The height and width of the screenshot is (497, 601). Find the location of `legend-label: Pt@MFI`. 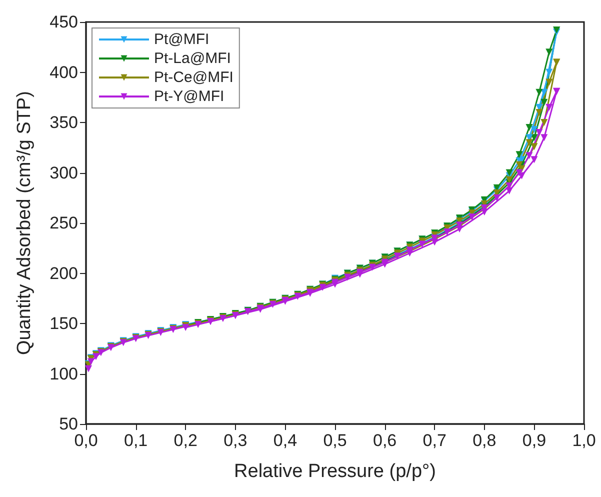

legend-label: Pt@MFI is located at coordinates (182, 39).